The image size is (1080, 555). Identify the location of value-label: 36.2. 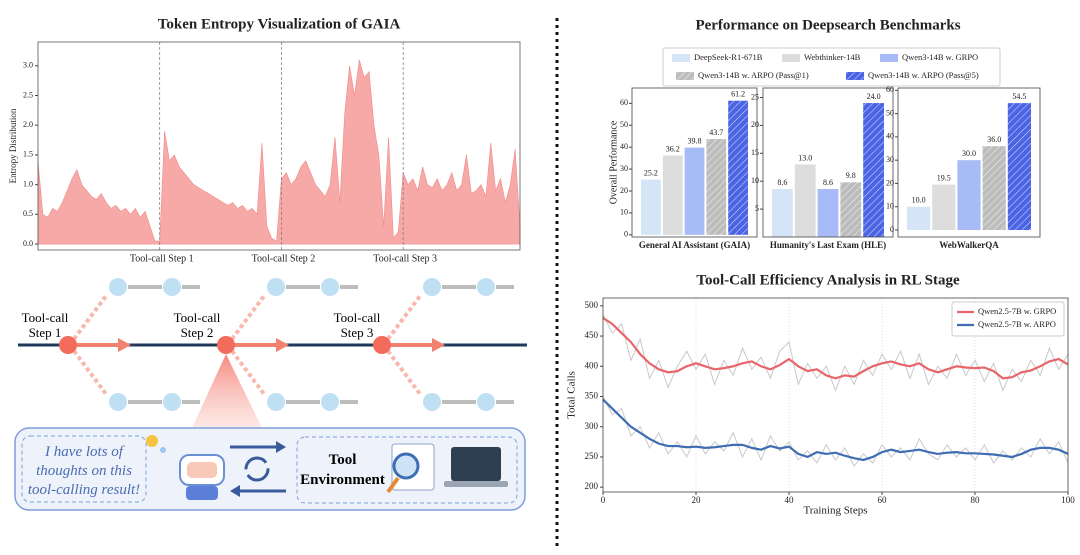
(673, 148).